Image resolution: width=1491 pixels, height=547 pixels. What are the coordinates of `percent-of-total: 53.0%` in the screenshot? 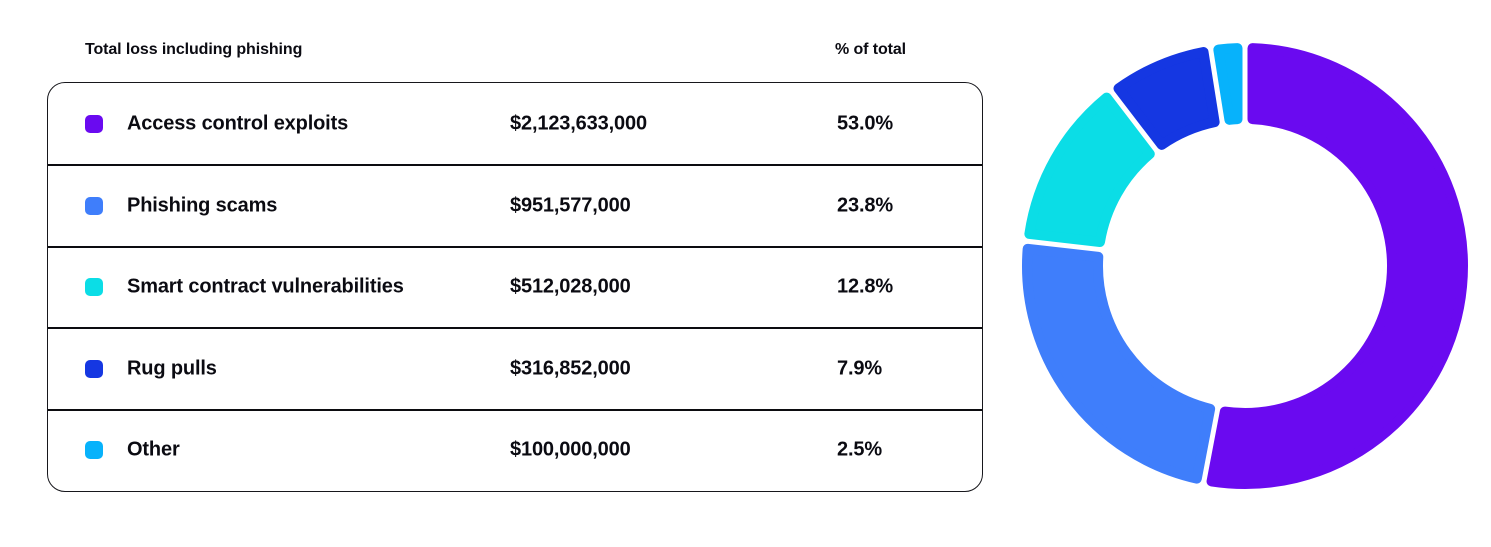 It's located at (865, 123).